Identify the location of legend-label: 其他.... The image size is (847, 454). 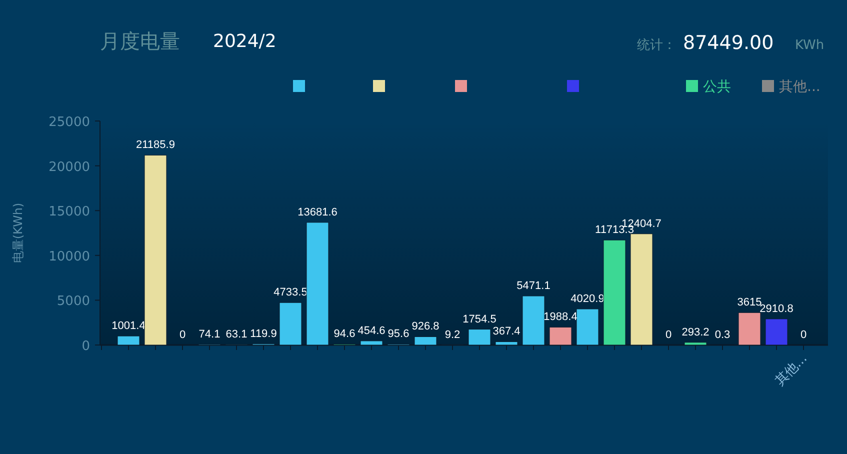
(799, 87).